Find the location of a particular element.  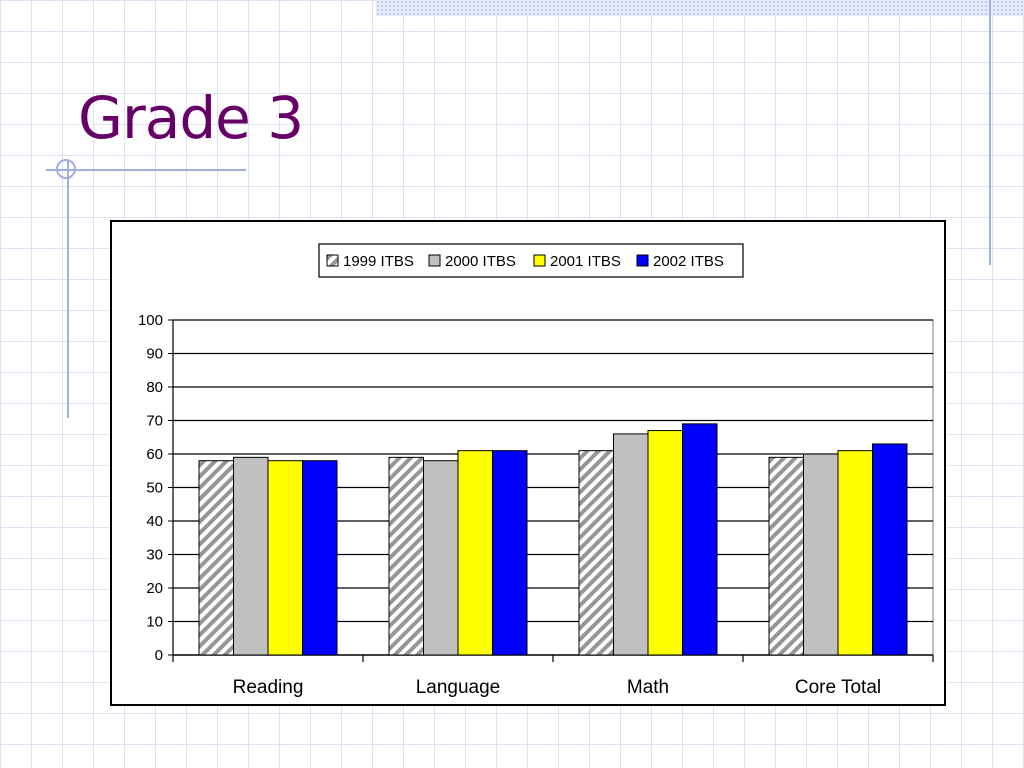

x-category-label: Language is located at coordinates (458, 687).